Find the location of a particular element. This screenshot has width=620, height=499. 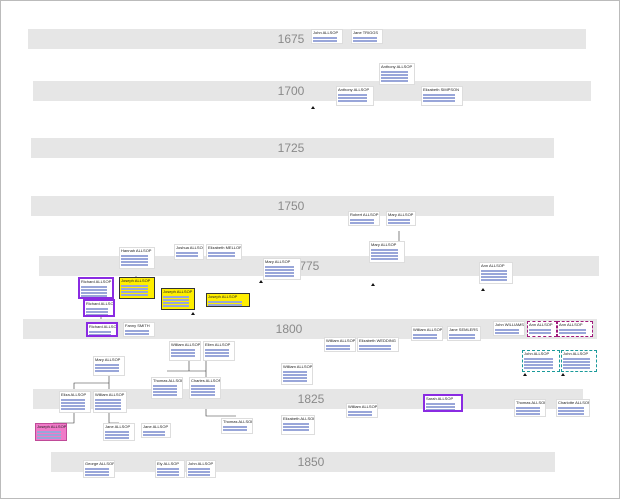

person-name: Ann ALLSOP is located at coordinates (541, 324).